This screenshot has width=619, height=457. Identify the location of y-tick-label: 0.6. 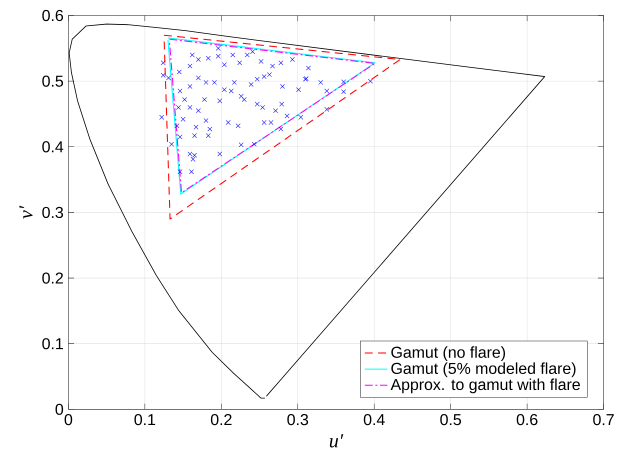
(53, 16).